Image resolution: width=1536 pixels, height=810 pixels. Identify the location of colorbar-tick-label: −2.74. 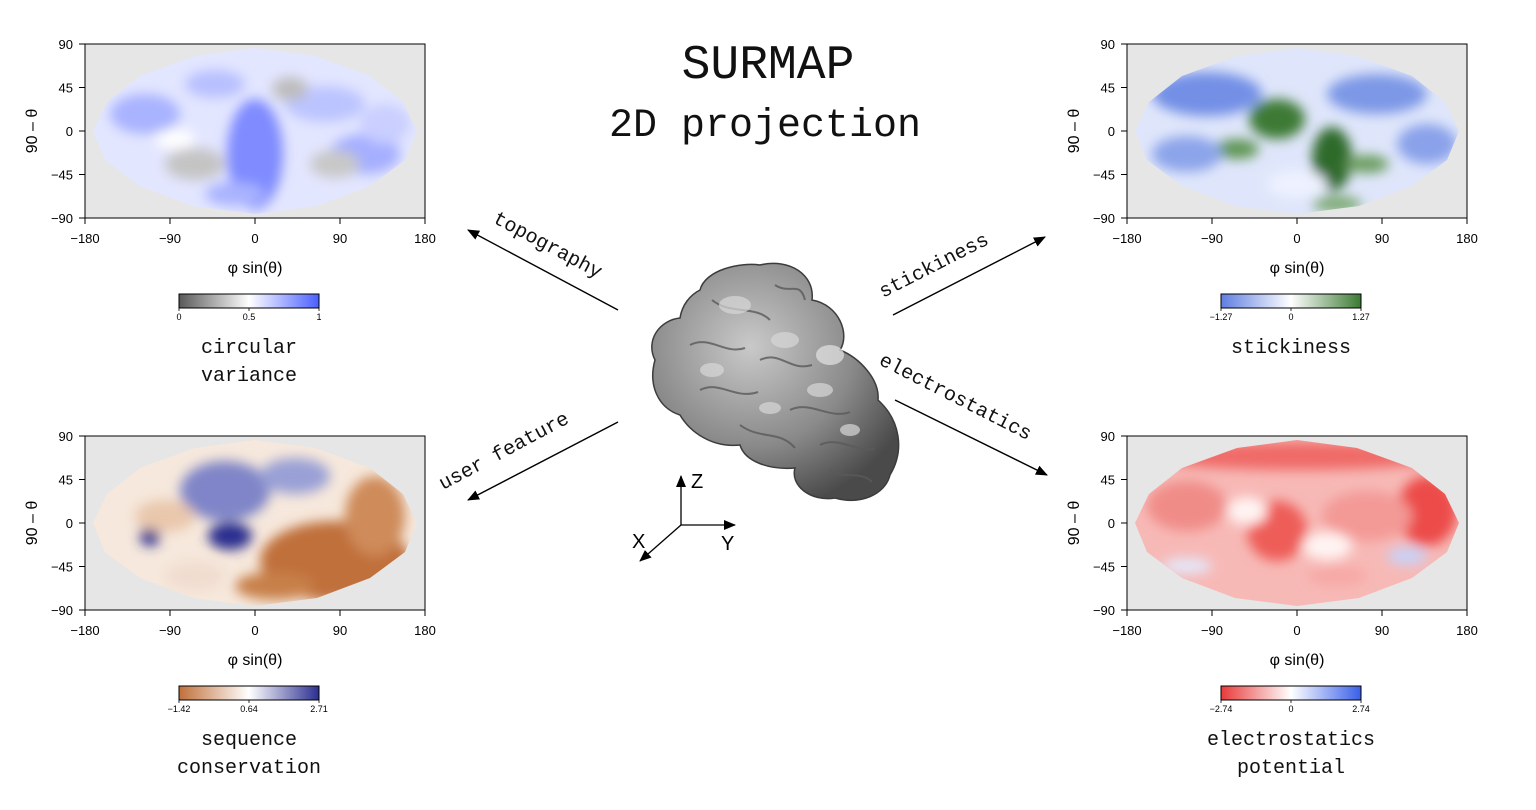
(1221, 709).